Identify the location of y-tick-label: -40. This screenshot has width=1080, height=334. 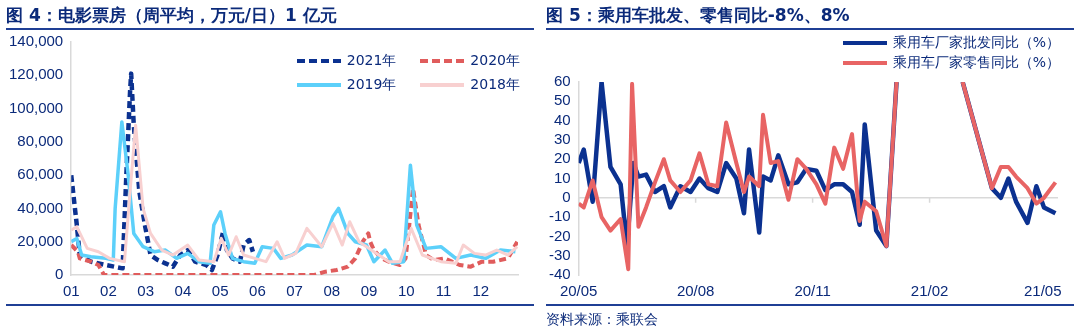
(559, 274).